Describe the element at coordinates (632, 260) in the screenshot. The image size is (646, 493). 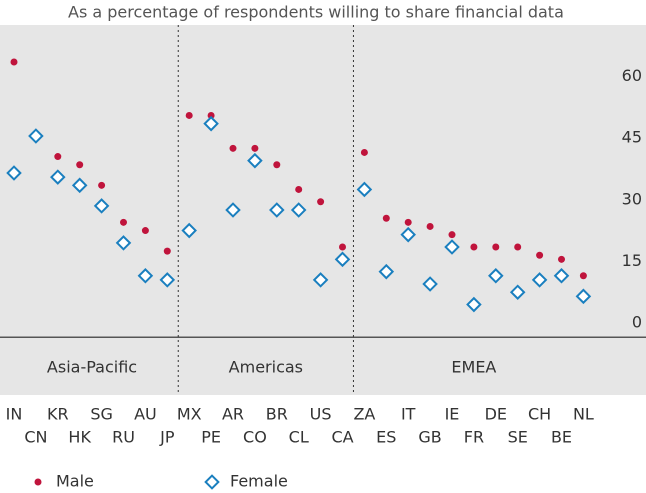
I see `y-tick-label: 15` at that location.